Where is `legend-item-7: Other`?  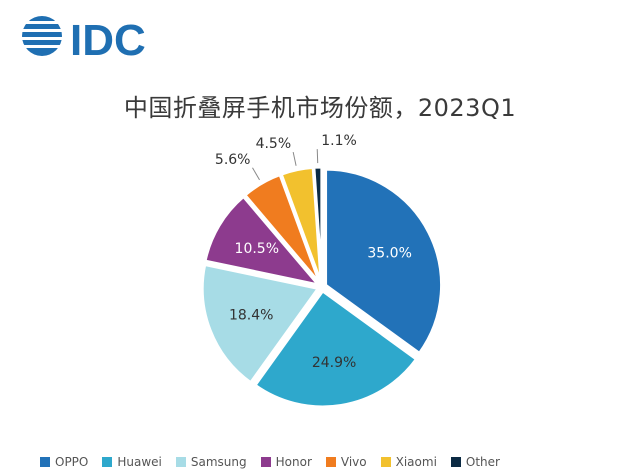 legend-item-7: Other is located at coordinates (475, 462).